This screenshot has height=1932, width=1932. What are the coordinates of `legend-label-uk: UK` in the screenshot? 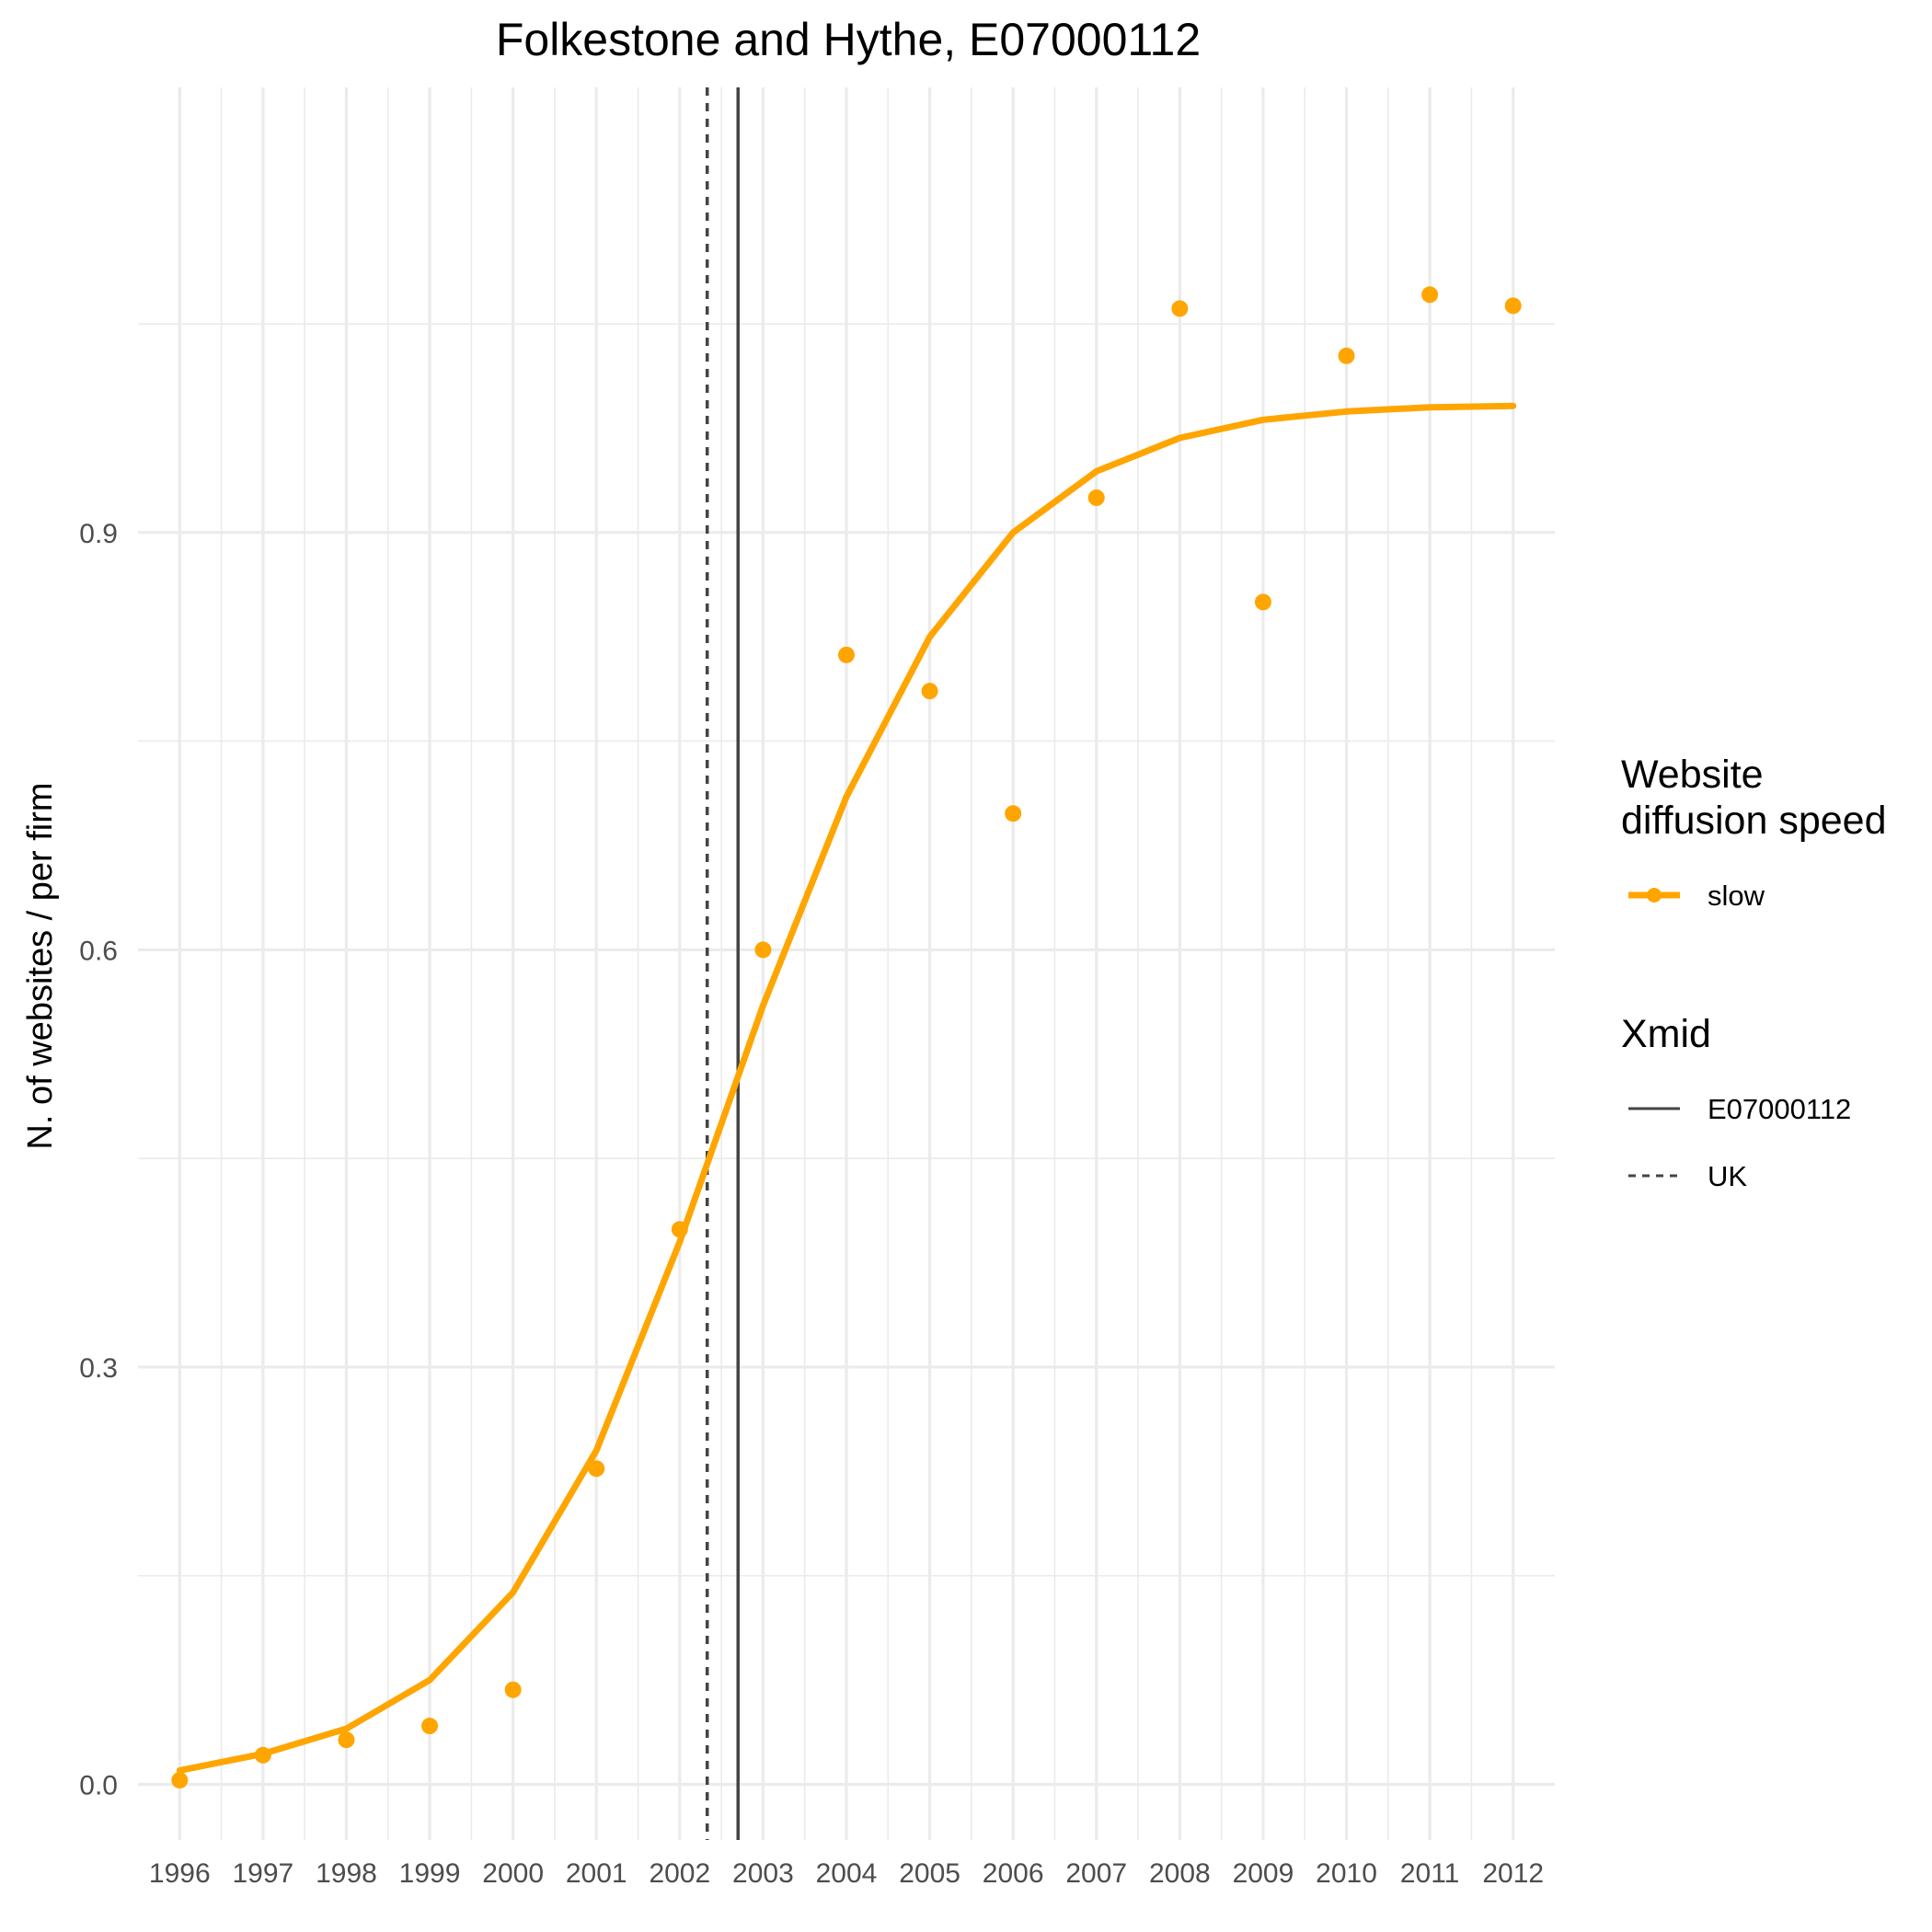 It's located at (1727, 1176).